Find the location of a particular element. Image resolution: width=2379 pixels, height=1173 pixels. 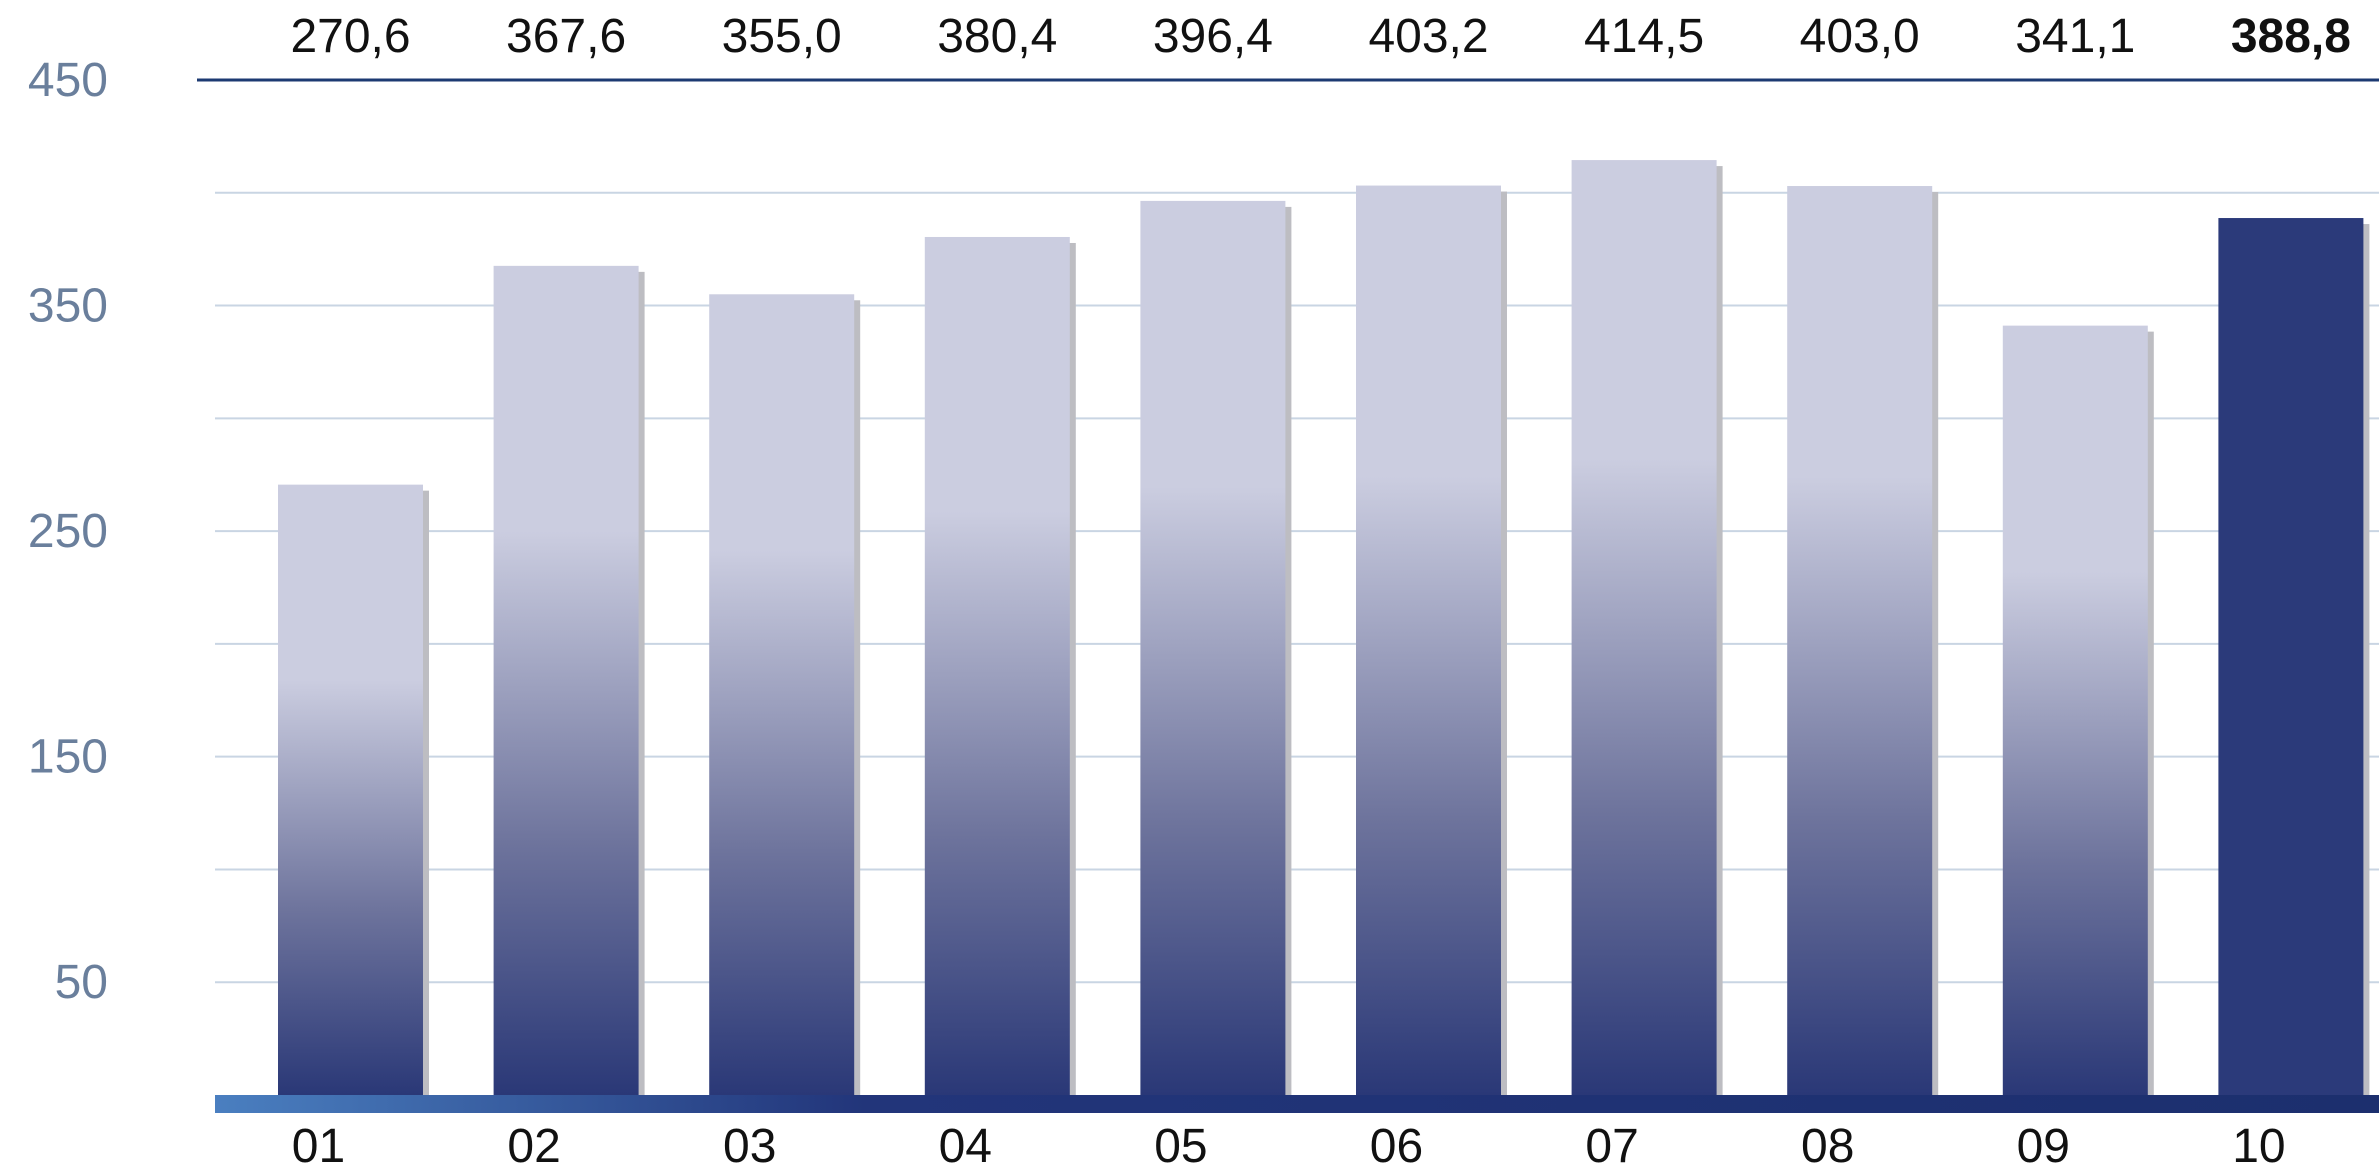

y-tick-label: 150 is located at coordinates (68, 757).